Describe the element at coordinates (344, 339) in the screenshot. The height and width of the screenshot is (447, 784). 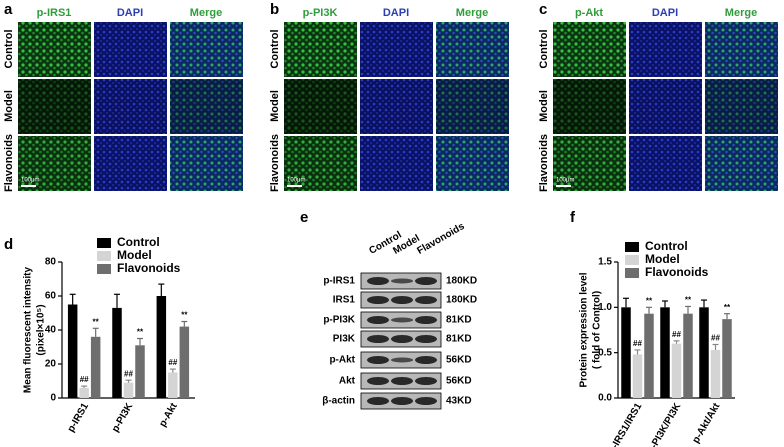
I see `blot-row-label: PI3K` at that location.